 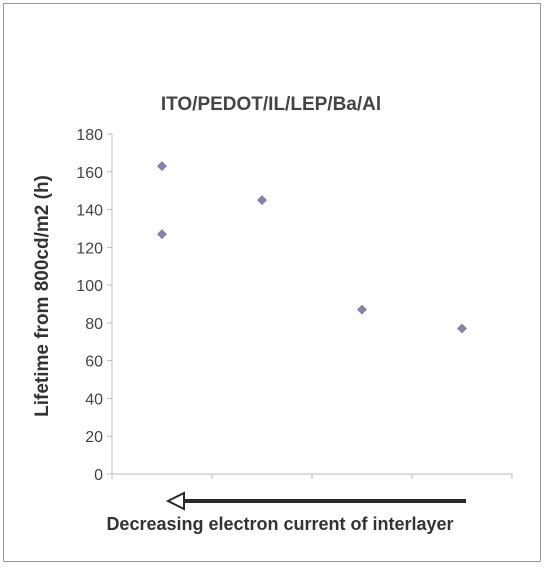 I want to click on direction-arrow, so click(x=315, y=501).